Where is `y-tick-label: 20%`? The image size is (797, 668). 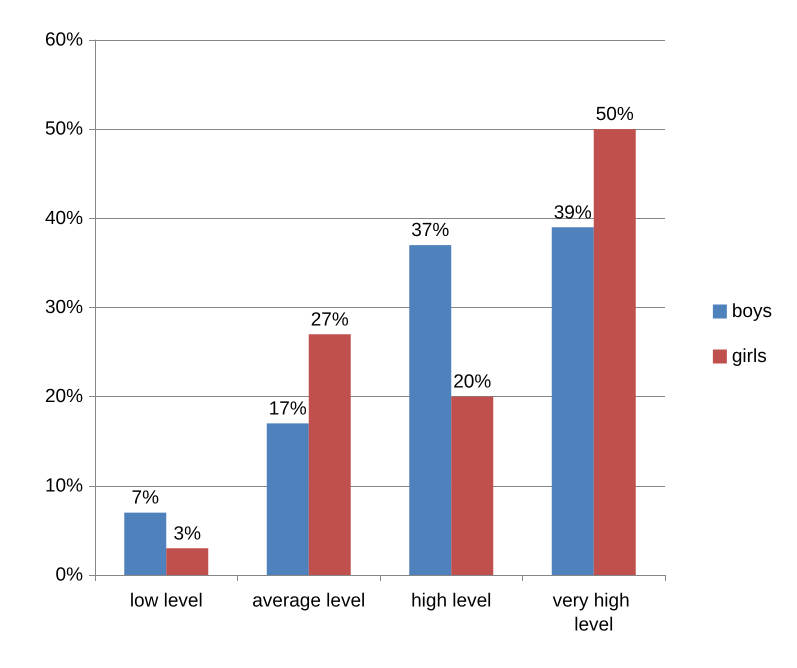
y-tick-label: 20% is located at coordinates (64, 397).